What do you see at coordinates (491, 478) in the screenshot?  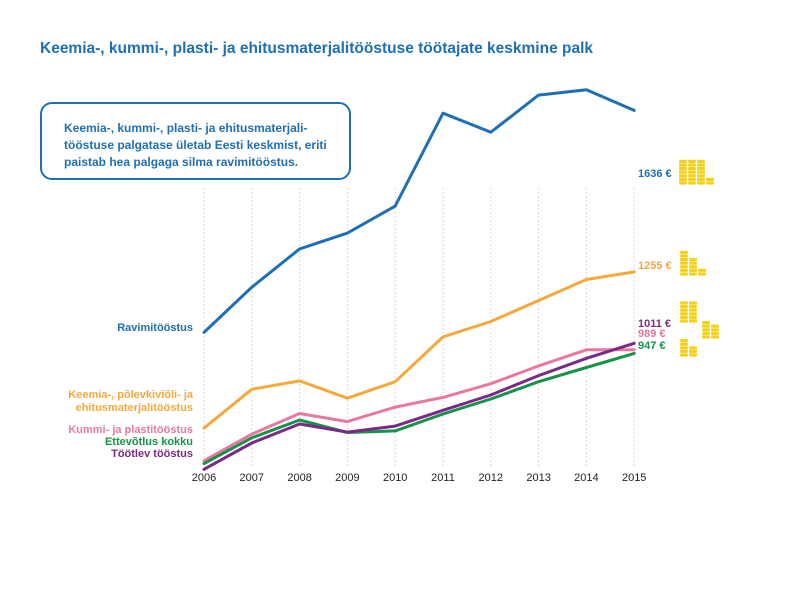 I see `x-tick-label: 2012` at bounding box center [491, 478].